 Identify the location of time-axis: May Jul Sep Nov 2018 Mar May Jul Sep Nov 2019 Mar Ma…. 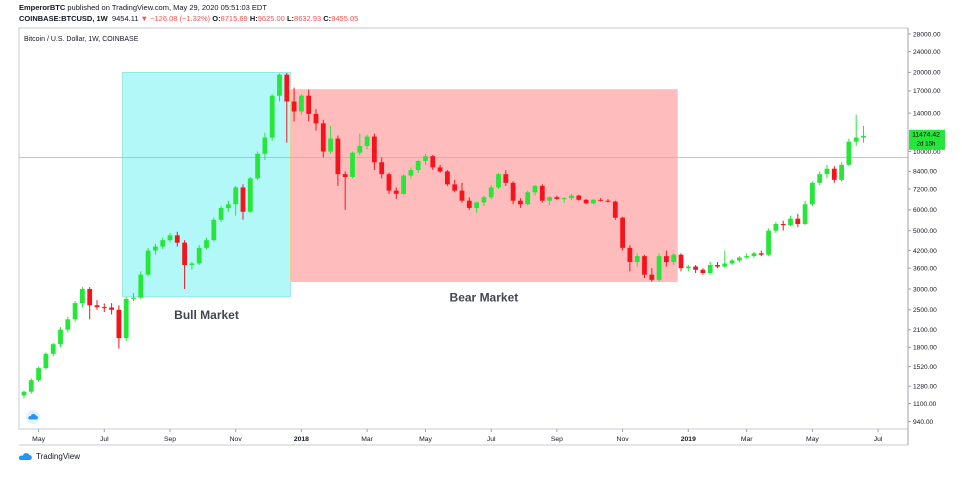
(457, 436).